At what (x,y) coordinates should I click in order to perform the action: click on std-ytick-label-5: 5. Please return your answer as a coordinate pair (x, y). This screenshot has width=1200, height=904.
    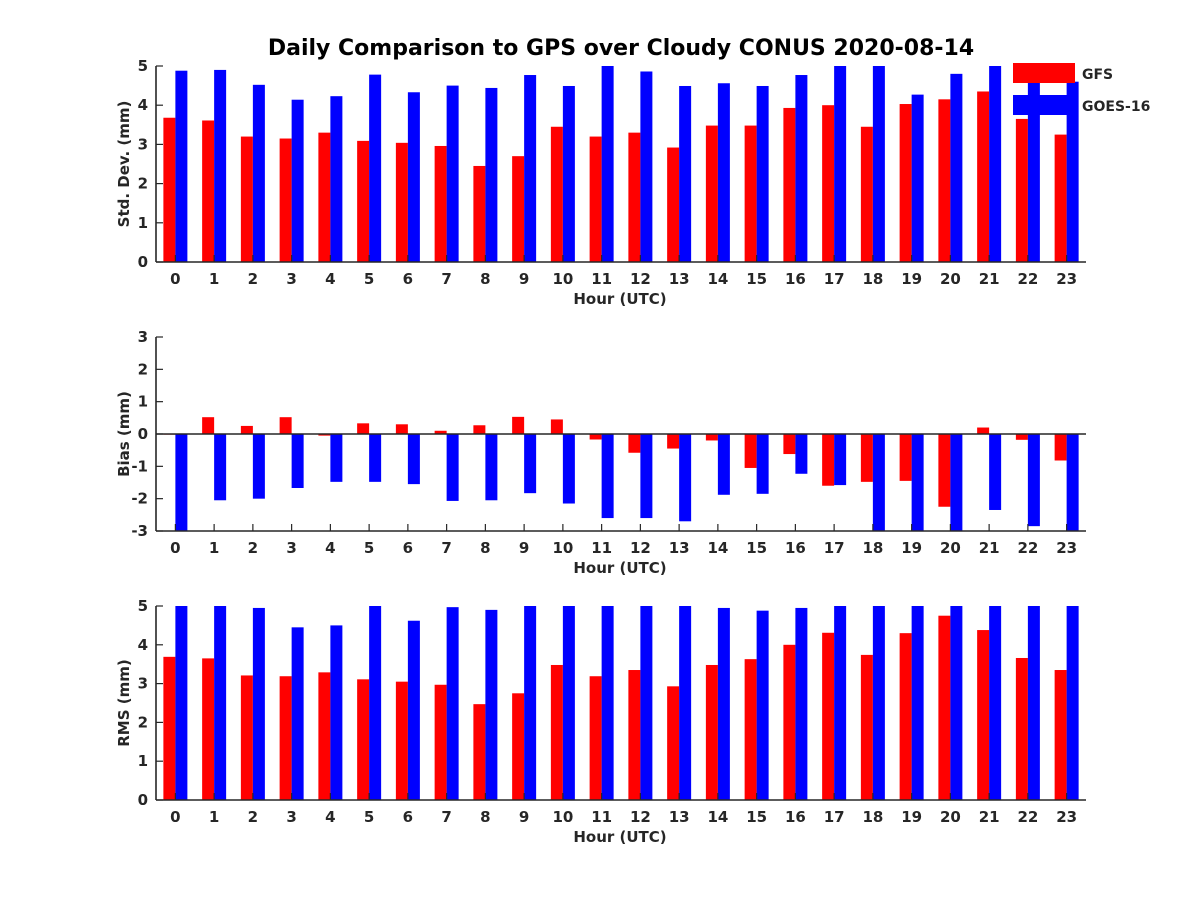
    Looking at the image, I should click on (143, 66).